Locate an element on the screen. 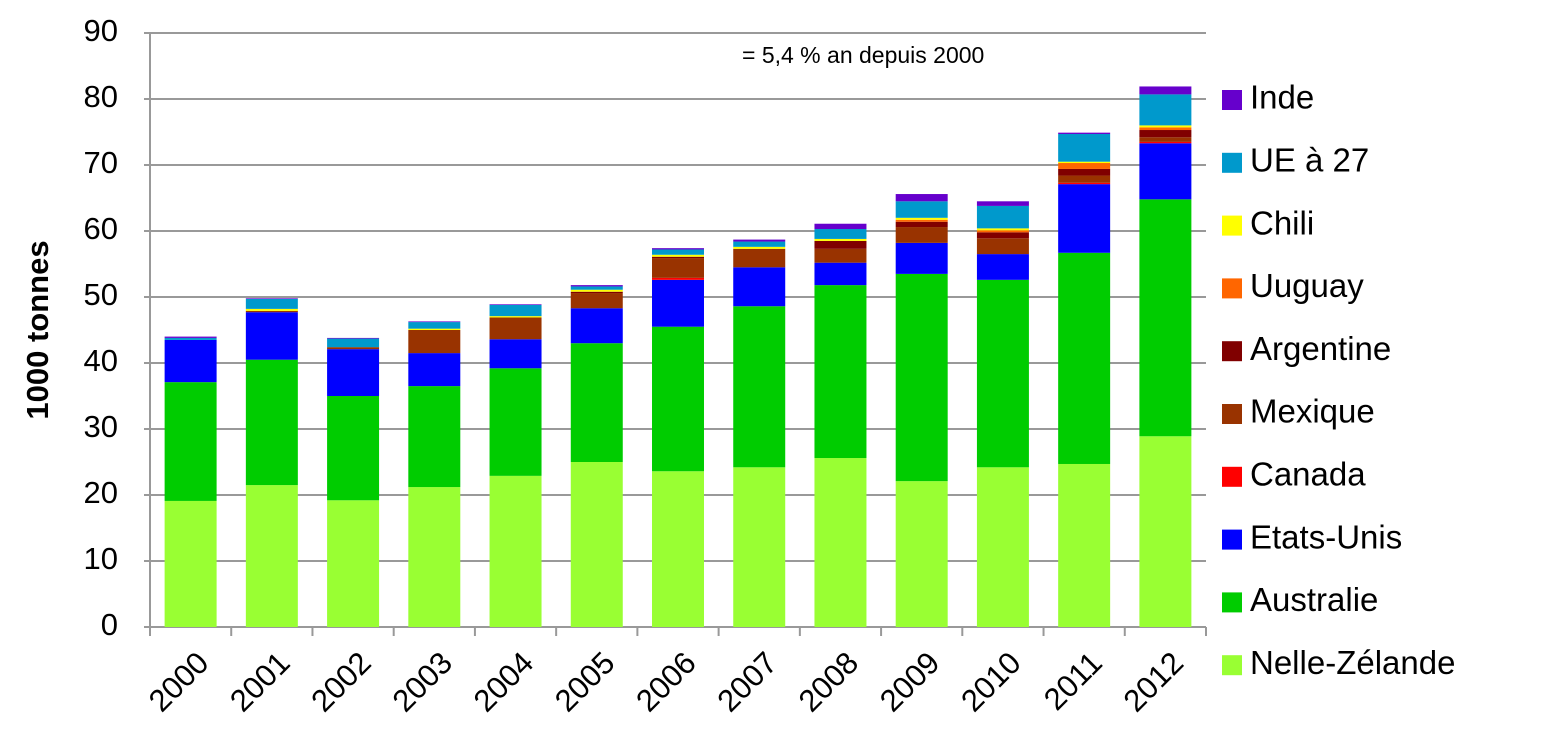  legend-label: Nelle-Zélande is located at coordinates (1352, 662).